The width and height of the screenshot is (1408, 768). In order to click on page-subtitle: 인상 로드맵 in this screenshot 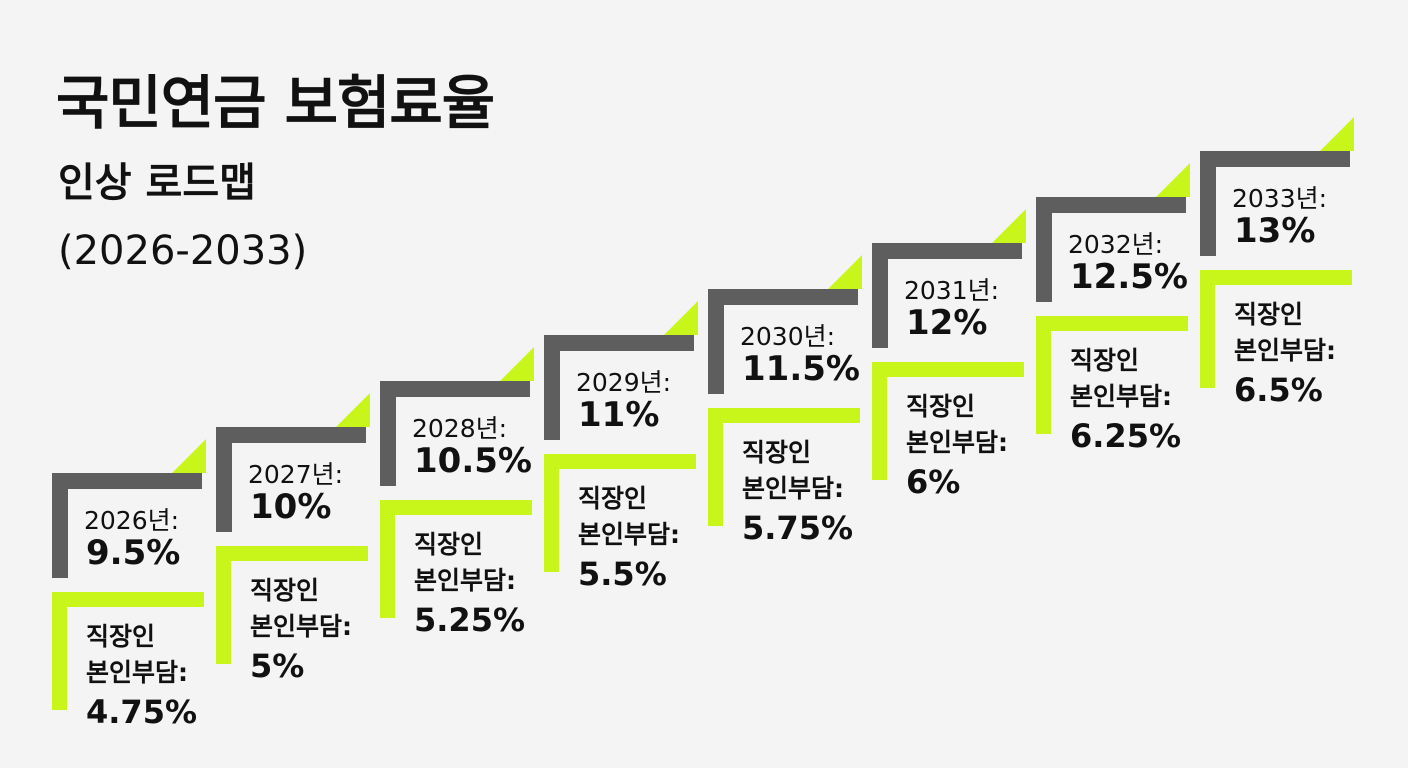, I will do `click(157, 183)`.